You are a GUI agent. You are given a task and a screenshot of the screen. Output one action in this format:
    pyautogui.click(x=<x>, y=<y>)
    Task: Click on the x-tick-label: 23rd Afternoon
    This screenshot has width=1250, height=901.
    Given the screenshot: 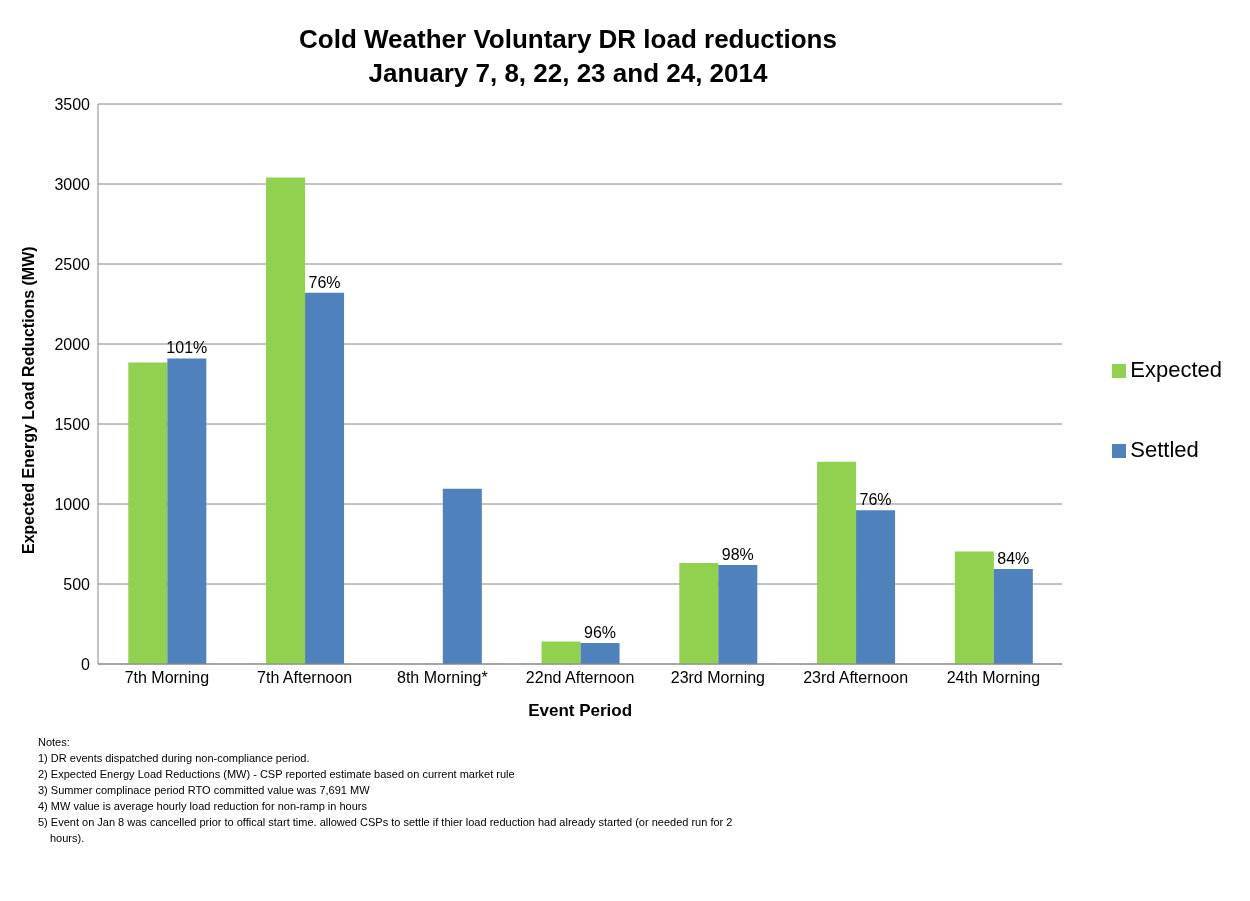 What is the action you would take?
    pyautogui.click(x=856, y=678)
    